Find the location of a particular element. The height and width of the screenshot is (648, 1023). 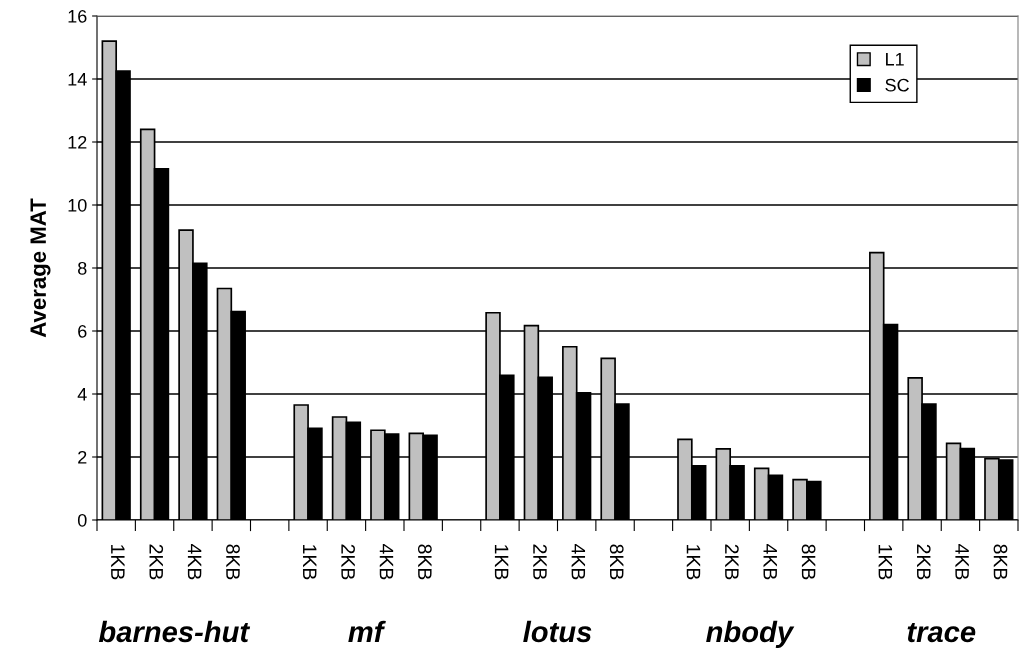

text: nbody is located at coordinates (750, 634).